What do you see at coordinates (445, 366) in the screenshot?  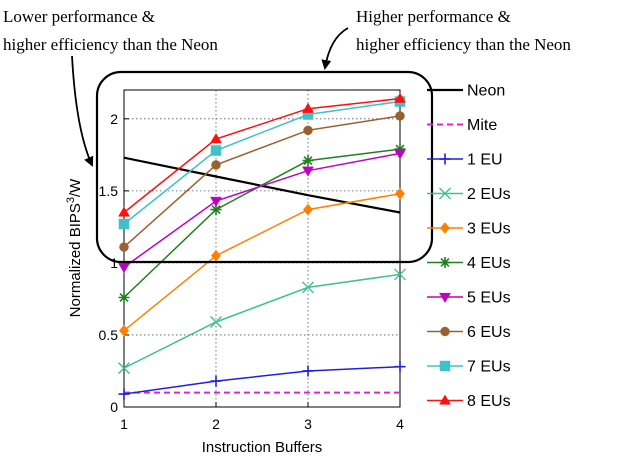 I see `legend-marker-7-eus` at bounding box center [445, 366].